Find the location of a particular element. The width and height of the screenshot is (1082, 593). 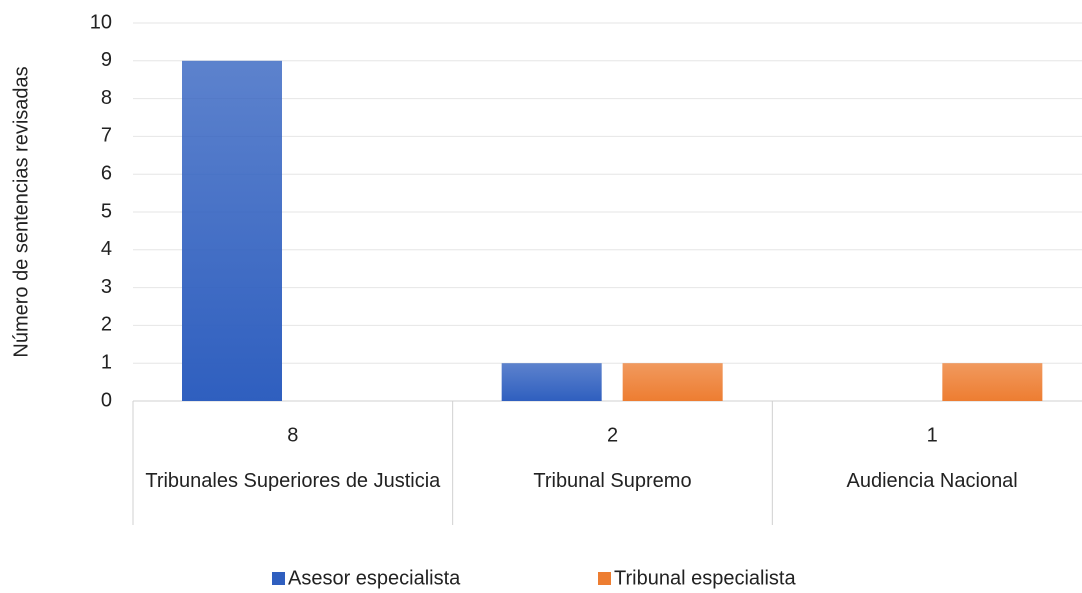

category-label-box: Audiencia Nacional is located at coordinates (932, 481).